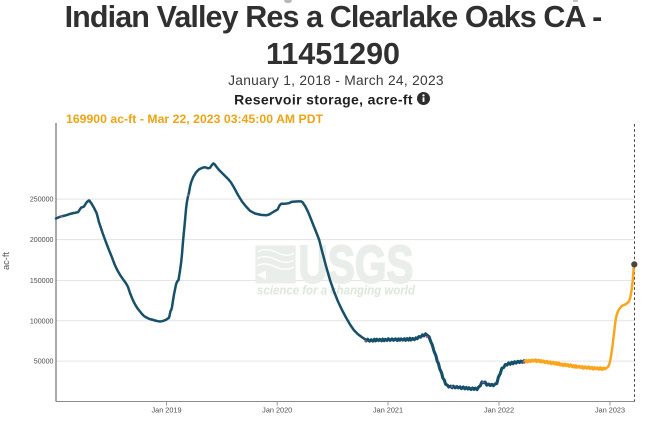  I want to click on svg-text: 150000, so click(42, 281).